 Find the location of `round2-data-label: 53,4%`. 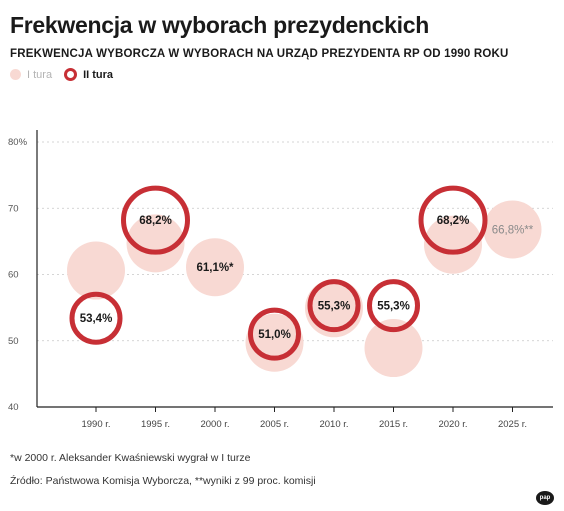

round2-data-label: 53,4% is located at coordinates (96, 319).